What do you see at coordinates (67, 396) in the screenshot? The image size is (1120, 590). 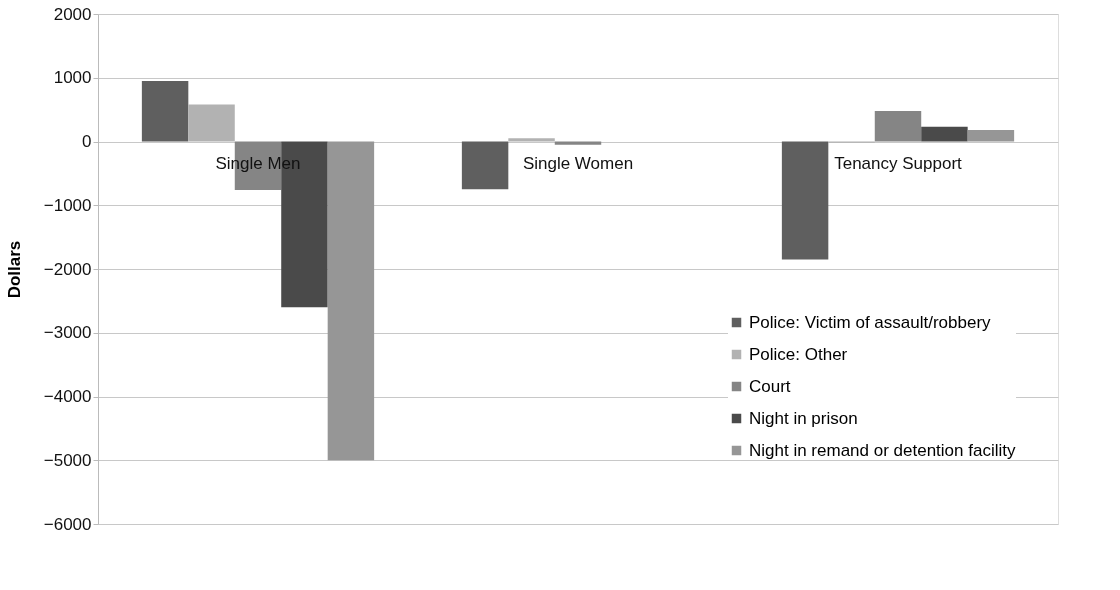 I see `y-tick-label: −4000` at bounding box center [67, 396].